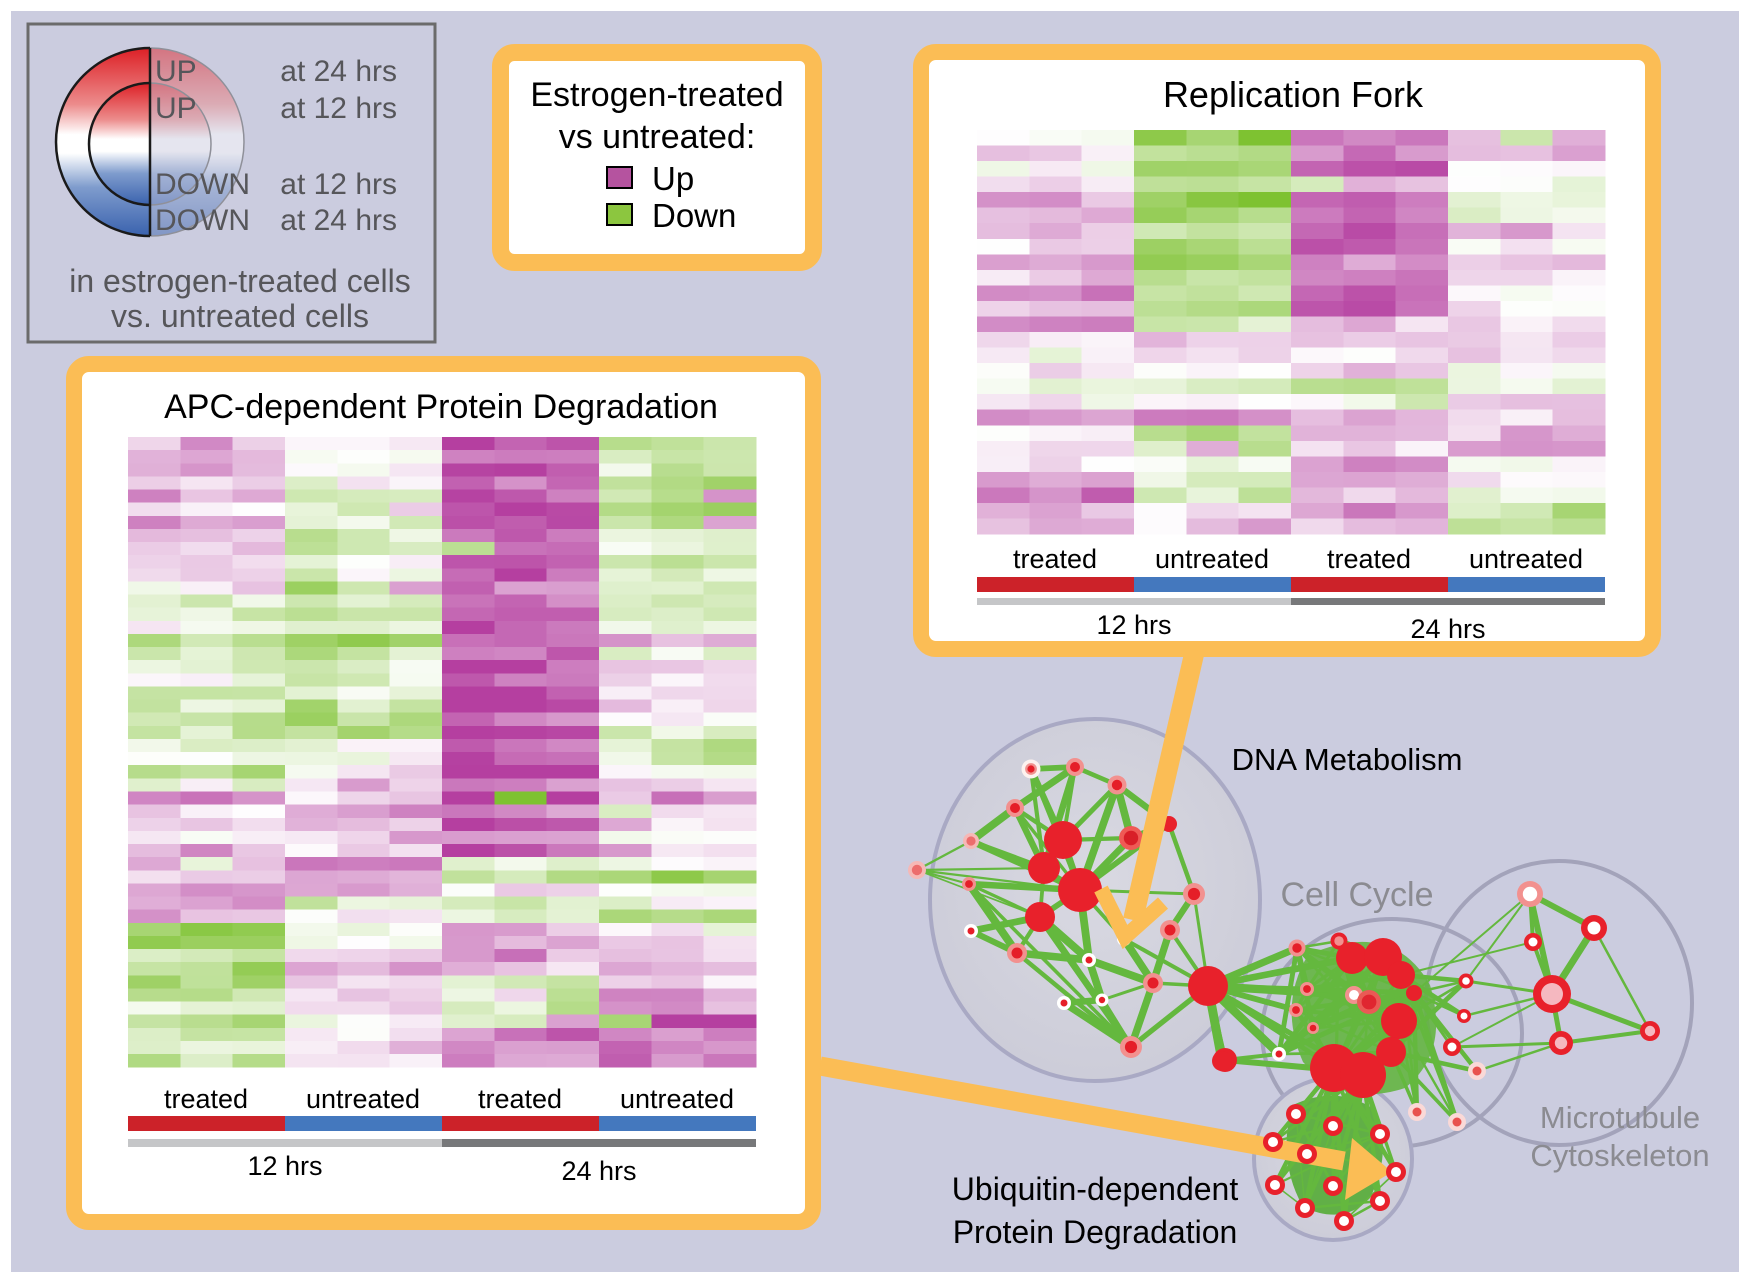  Describe the element at coordinates (1293, 94) in the screenshot. I see `svg-text: Replication Fork` at that location.